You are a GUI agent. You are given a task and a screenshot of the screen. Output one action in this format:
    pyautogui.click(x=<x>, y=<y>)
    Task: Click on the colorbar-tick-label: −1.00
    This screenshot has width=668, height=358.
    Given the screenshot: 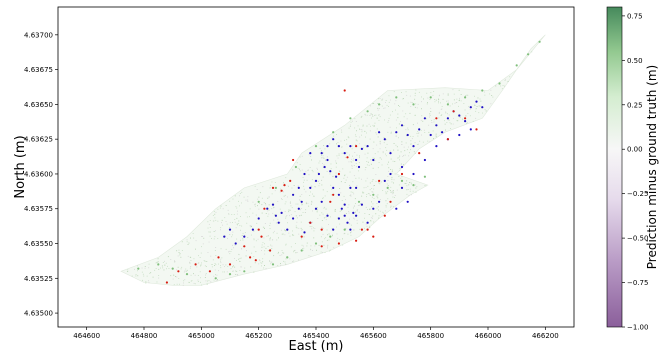 What is the action you would take?
    pyautogui.click(x=637, y=328)
    